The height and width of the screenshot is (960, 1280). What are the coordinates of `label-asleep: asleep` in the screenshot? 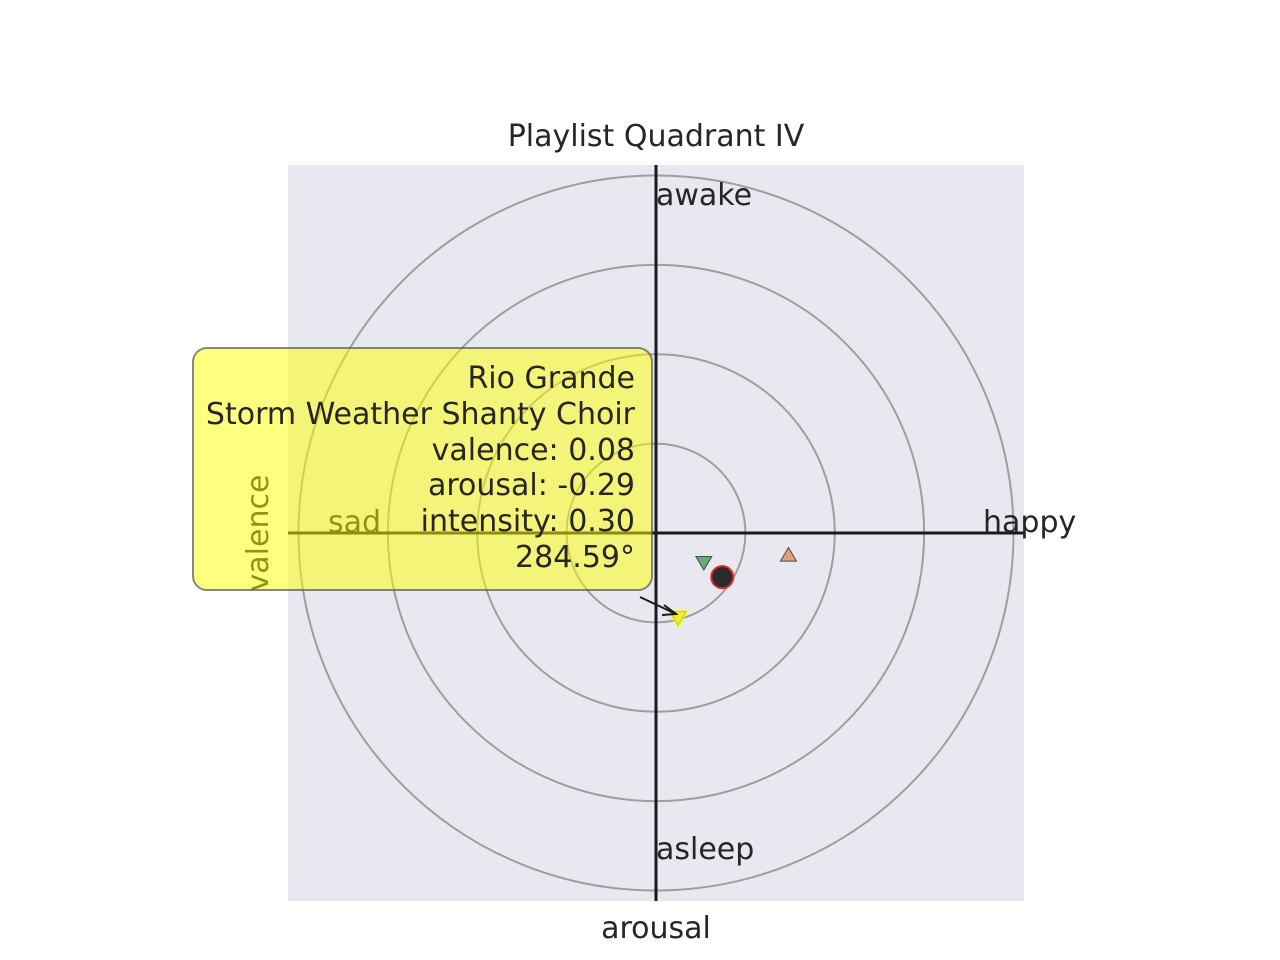 It's located at (705, 849).